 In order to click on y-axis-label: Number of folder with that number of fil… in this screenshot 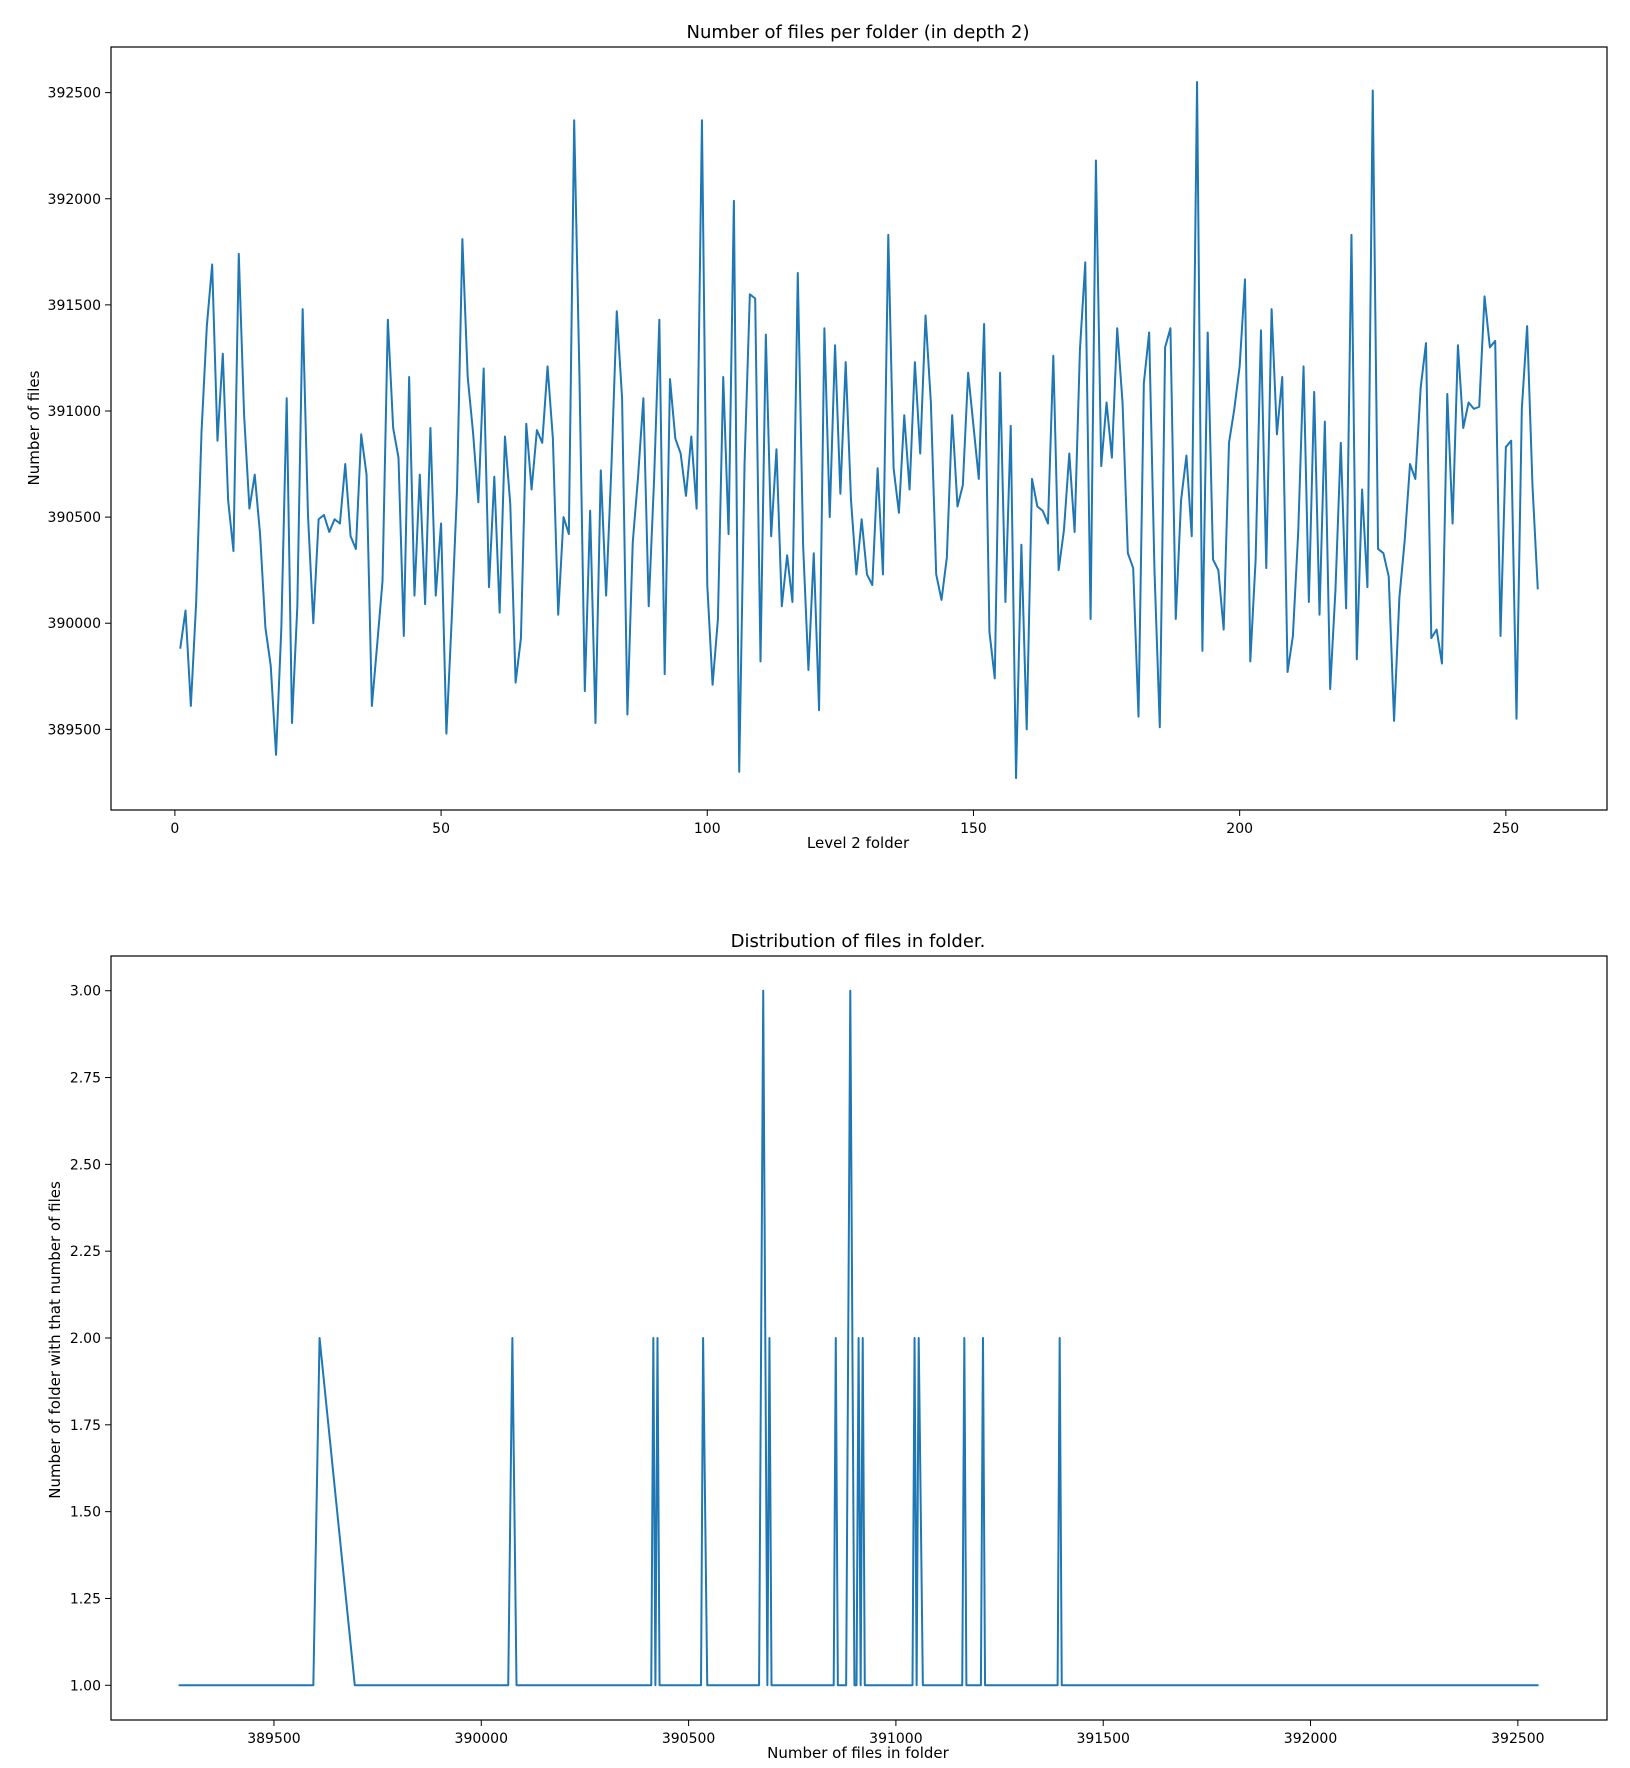, I will do `click(55, 1340)`.